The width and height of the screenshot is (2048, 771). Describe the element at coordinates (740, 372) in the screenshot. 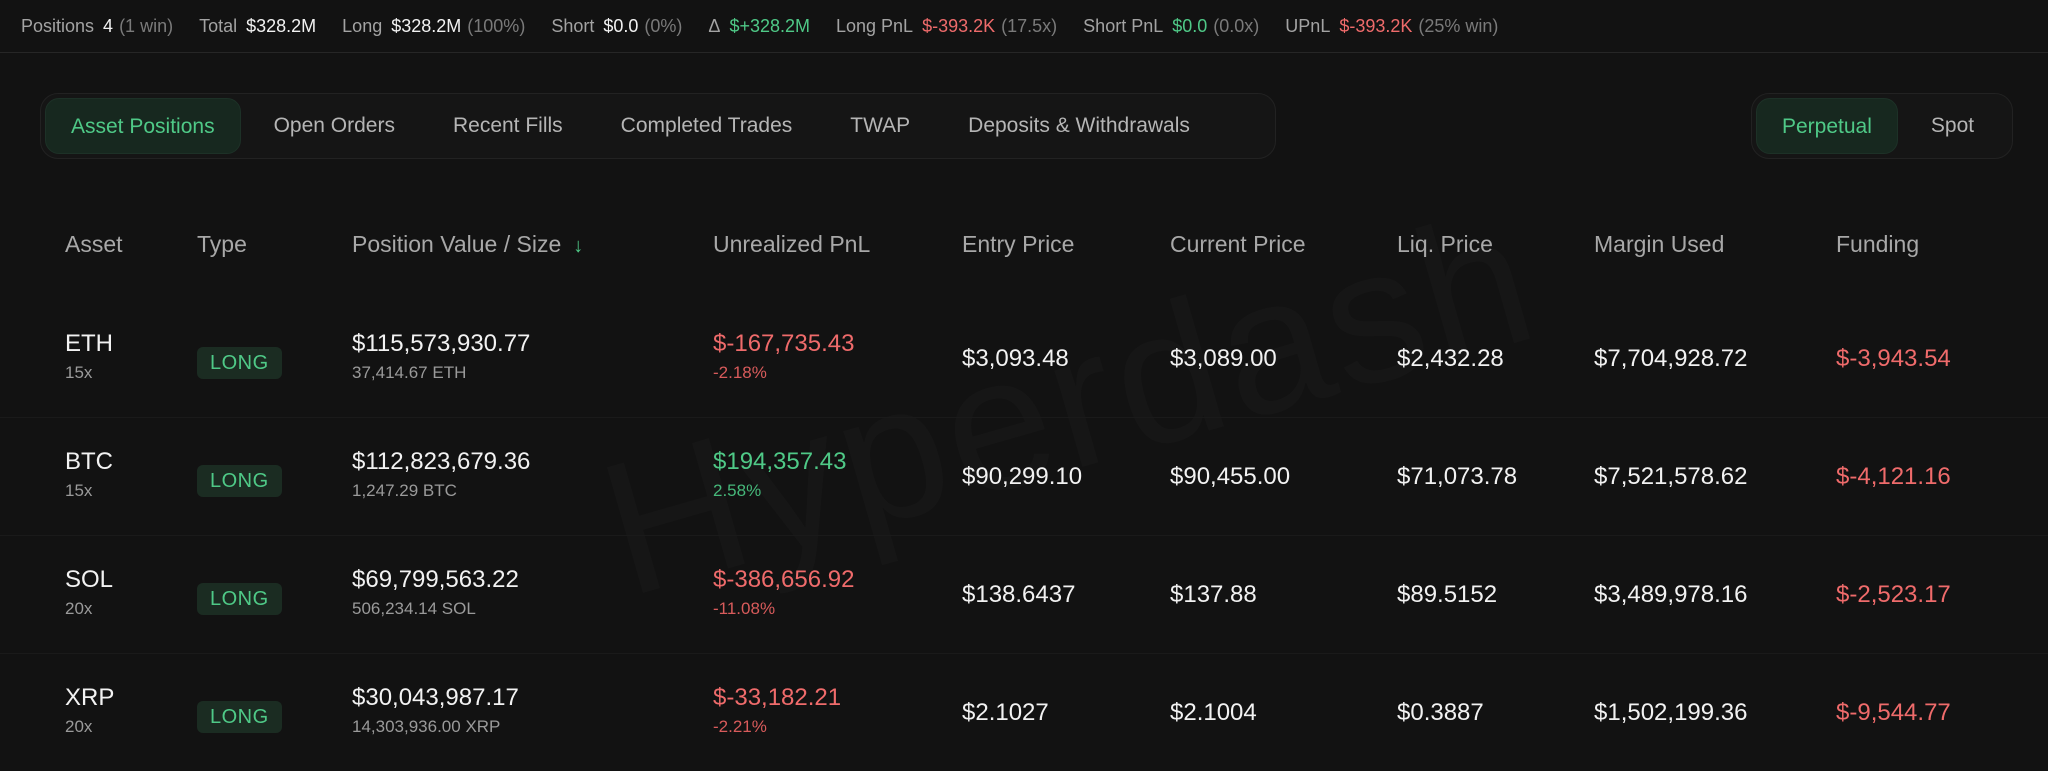

I see `unrealized-pnl-percent: -2.18%` at that location.